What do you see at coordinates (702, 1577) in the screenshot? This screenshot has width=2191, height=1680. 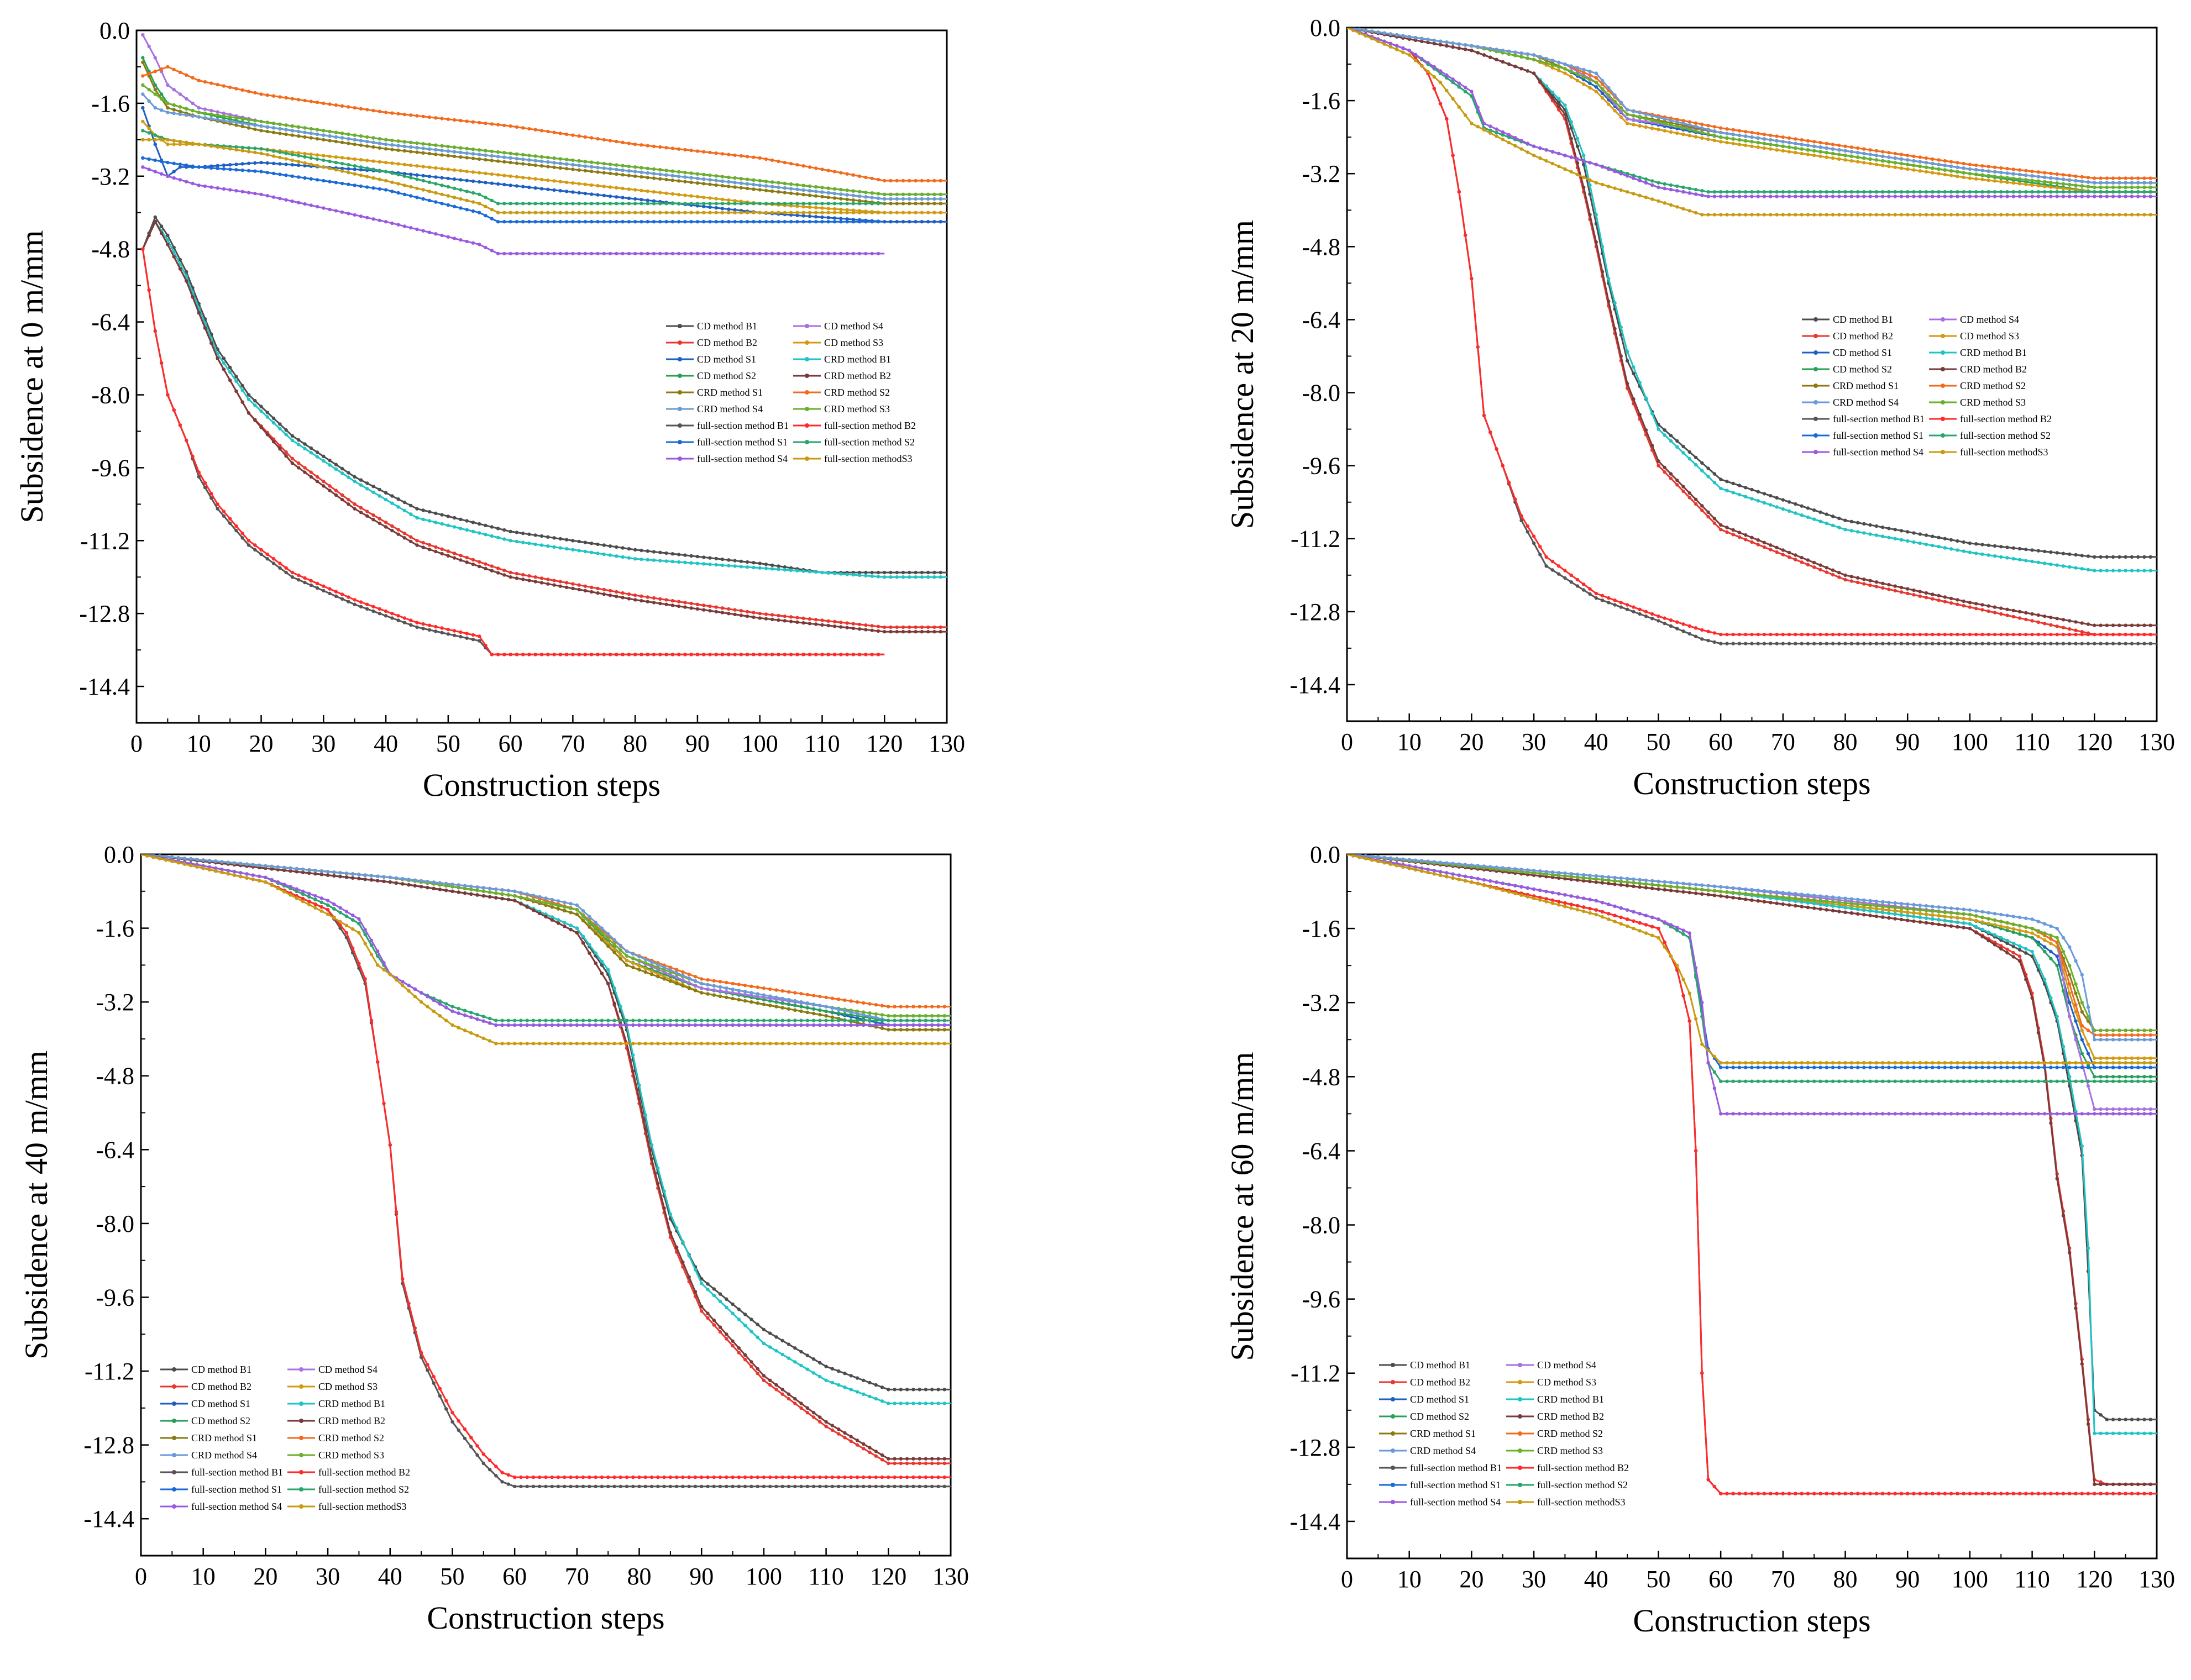 I see `x-tick-label: 90` at bounding box center [702, 1577].